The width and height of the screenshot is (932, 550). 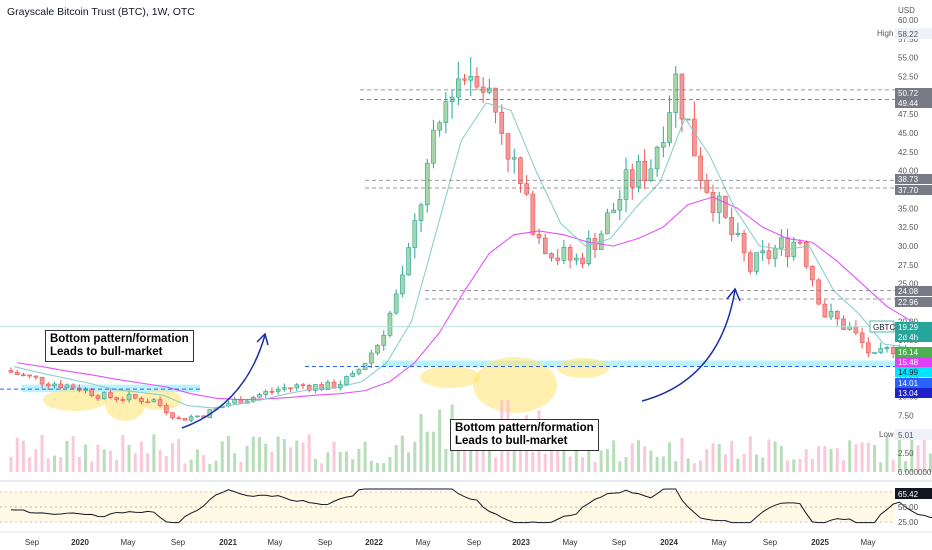 What do you see at coordinates (908, 321) in the screenshot?
I see `price-tick: 20.00` at bounding box center [908, 321].